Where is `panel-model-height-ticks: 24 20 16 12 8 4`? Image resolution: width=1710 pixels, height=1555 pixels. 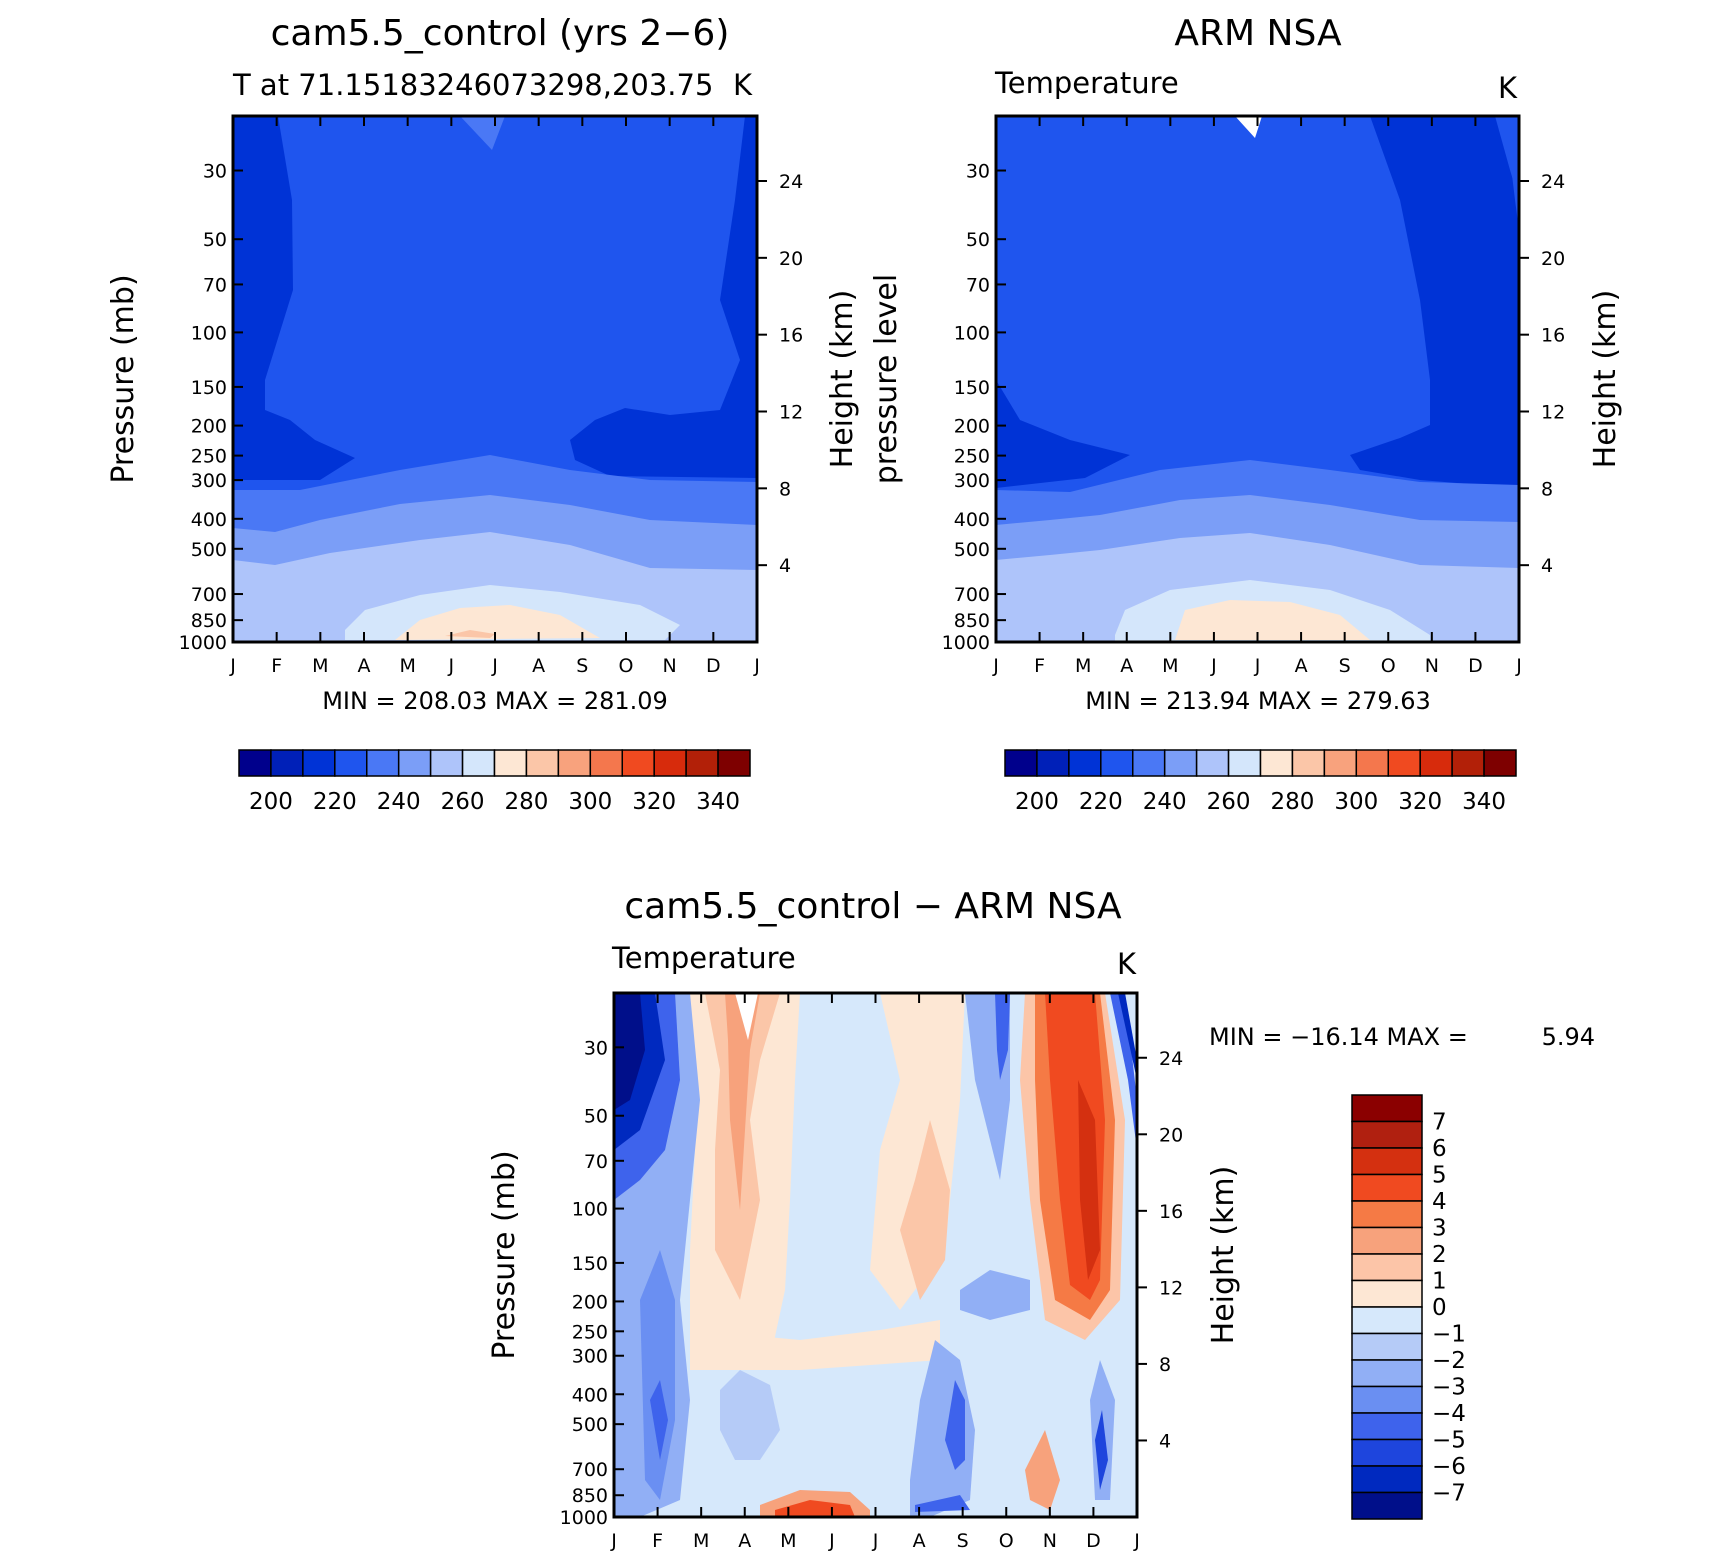 panel-model-height-ticks: 24 20 16 12 8 4 is located at coordinates (780, 374).